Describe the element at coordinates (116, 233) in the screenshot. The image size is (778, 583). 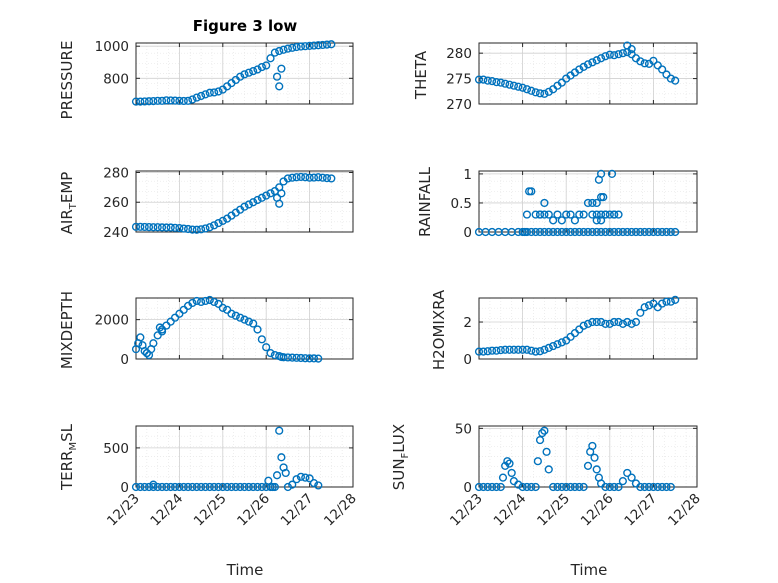
I see `y-tick-label: 240` at that location.